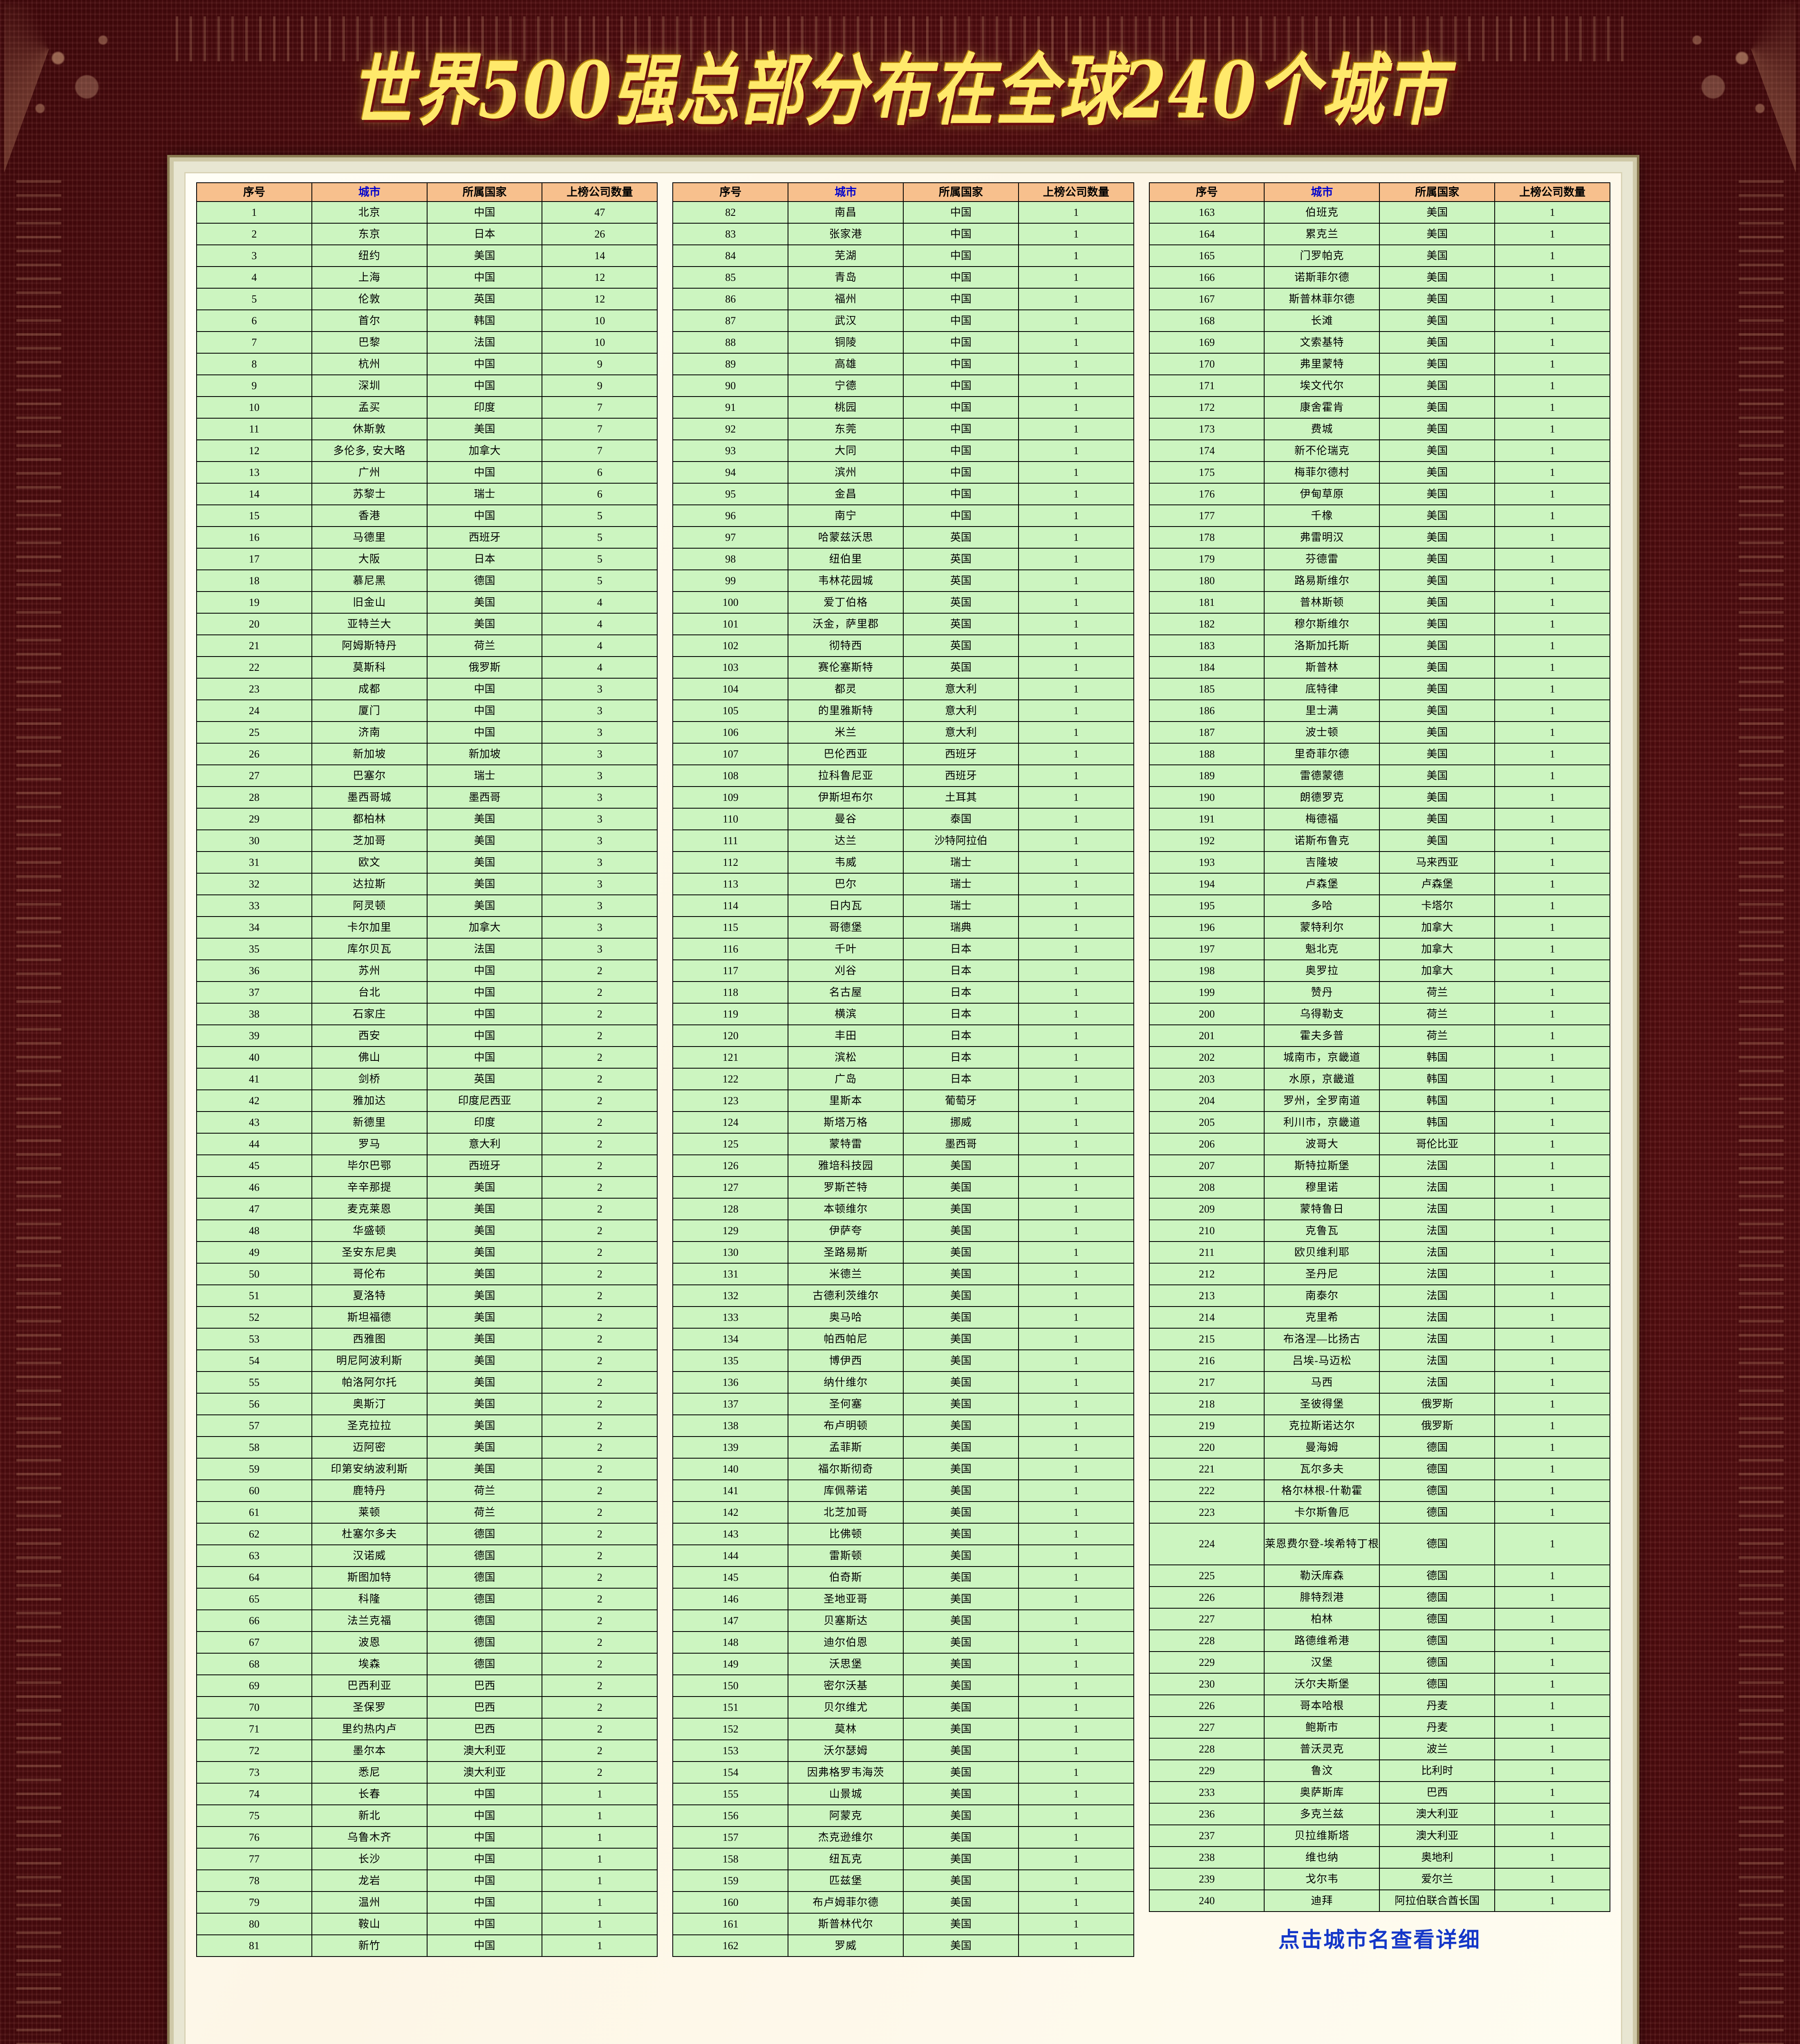 This screenshot has height=2044, width=1800. I want to click on cell-city-link: 西雅图, so click(369, 1339).